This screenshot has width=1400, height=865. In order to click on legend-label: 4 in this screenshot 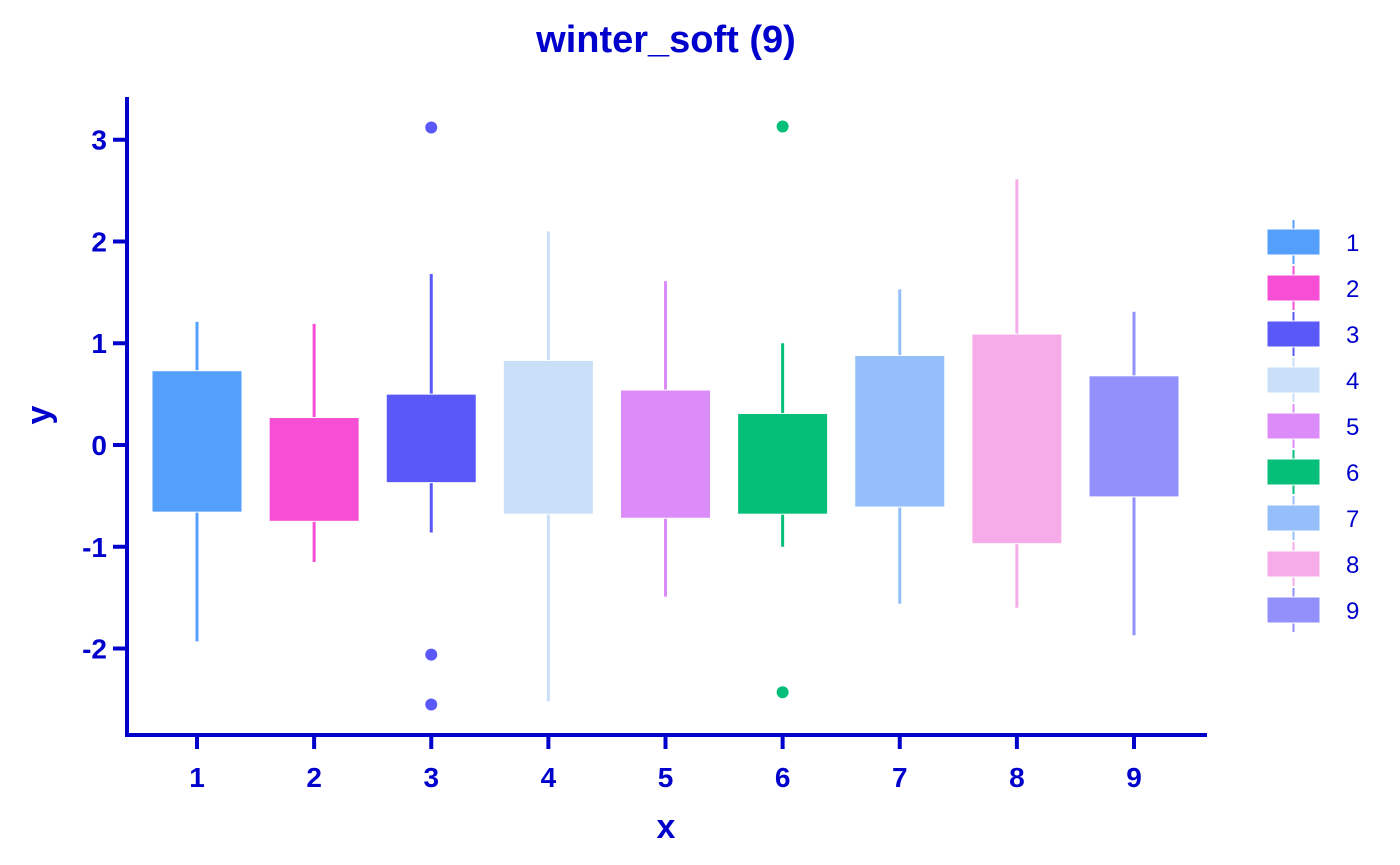, I will do `click(1352, 381)`.